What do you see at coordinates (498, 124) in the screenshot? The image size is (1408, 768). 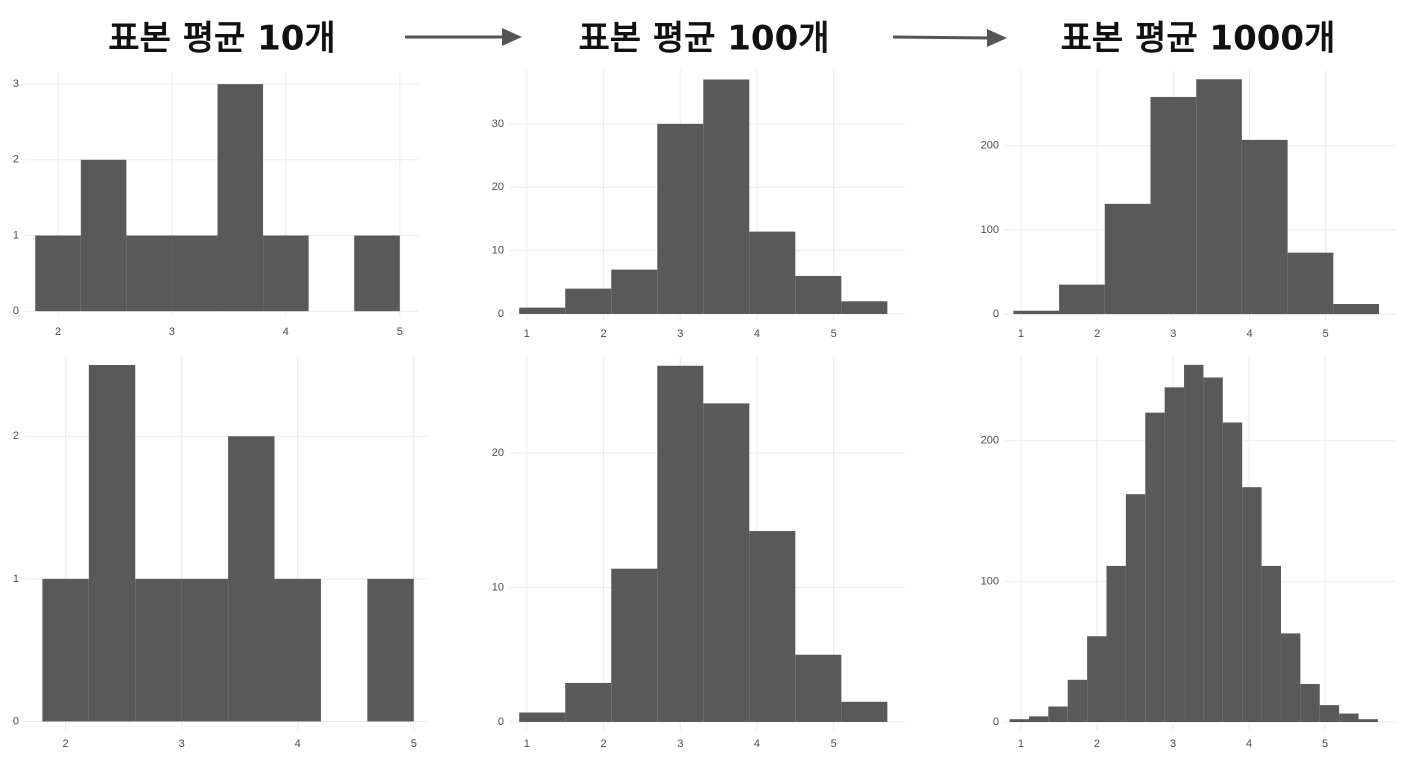 I see `y-tick-label: 30` at bounding box center [498, 124].